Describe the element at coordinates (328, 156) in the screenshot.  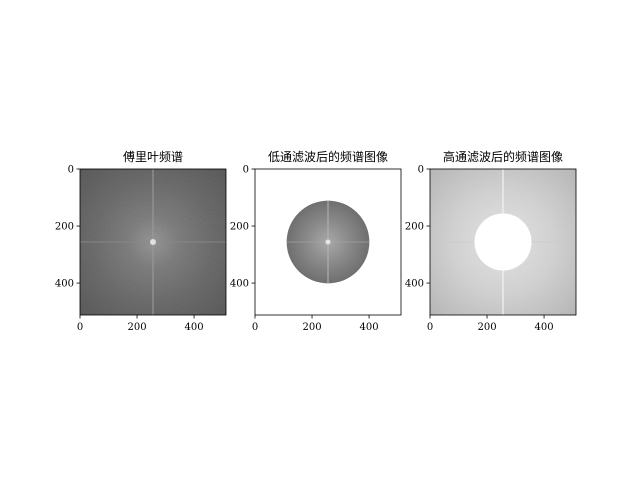
I see `subplot-title: 低通滤波后的频谱图像` at that location.